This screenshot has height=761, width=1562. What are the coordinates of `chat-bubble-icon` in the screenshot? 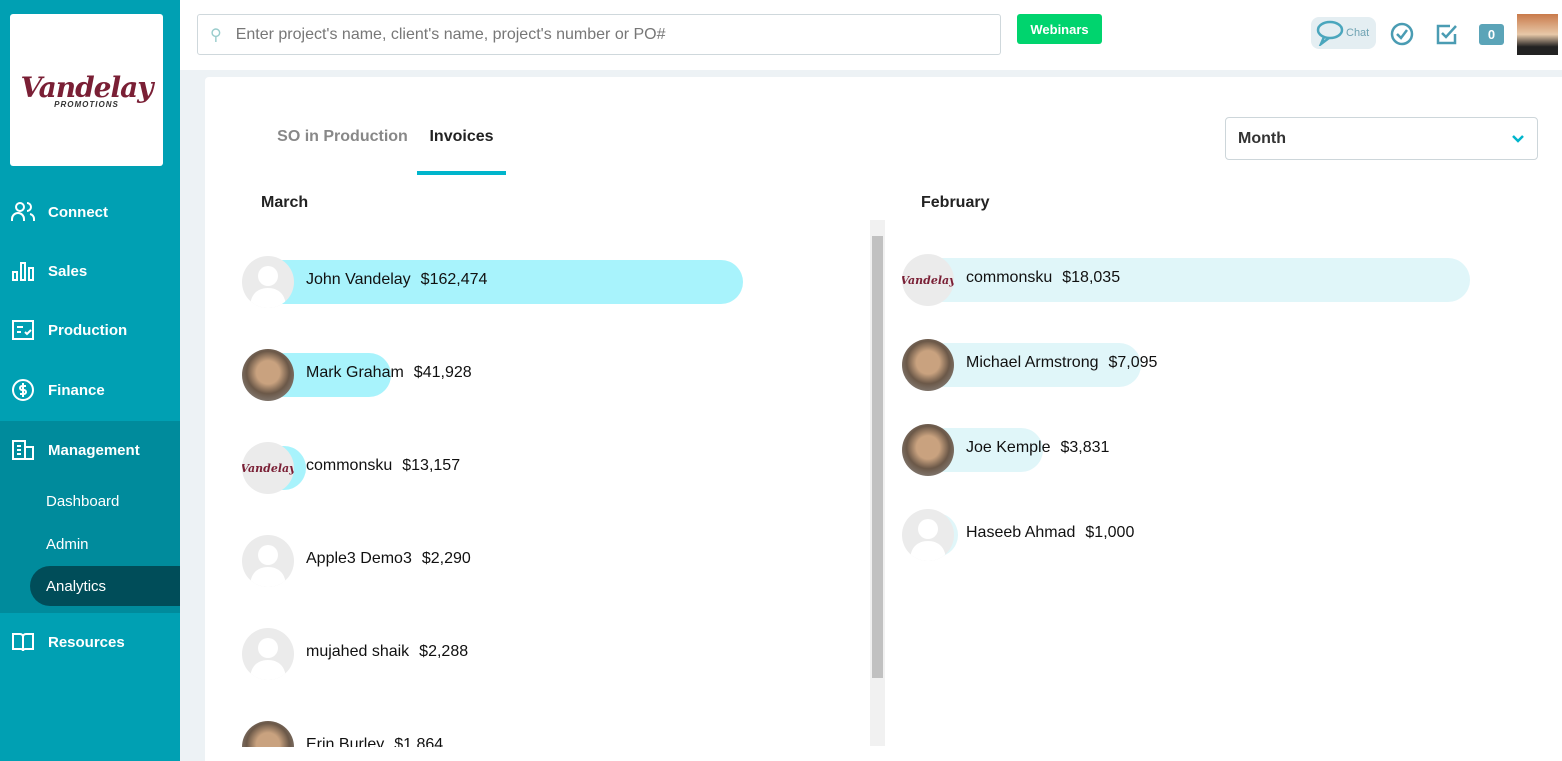 It's located at (1330, 33).